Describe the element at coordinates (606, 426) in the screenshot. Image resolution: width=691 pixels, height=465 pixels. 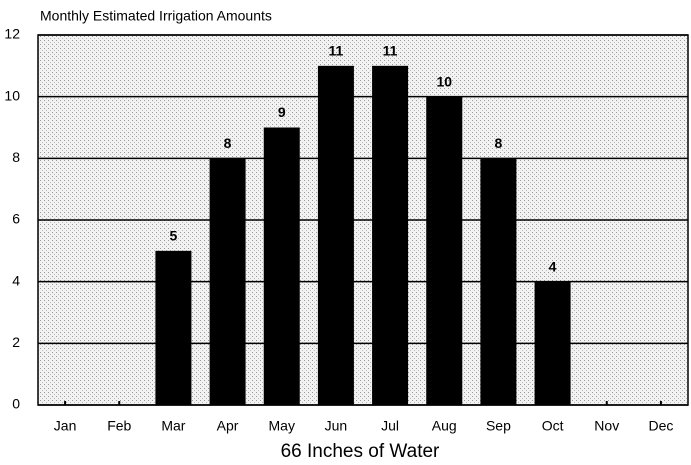
I see `x-tick-label: Nov` at that location.